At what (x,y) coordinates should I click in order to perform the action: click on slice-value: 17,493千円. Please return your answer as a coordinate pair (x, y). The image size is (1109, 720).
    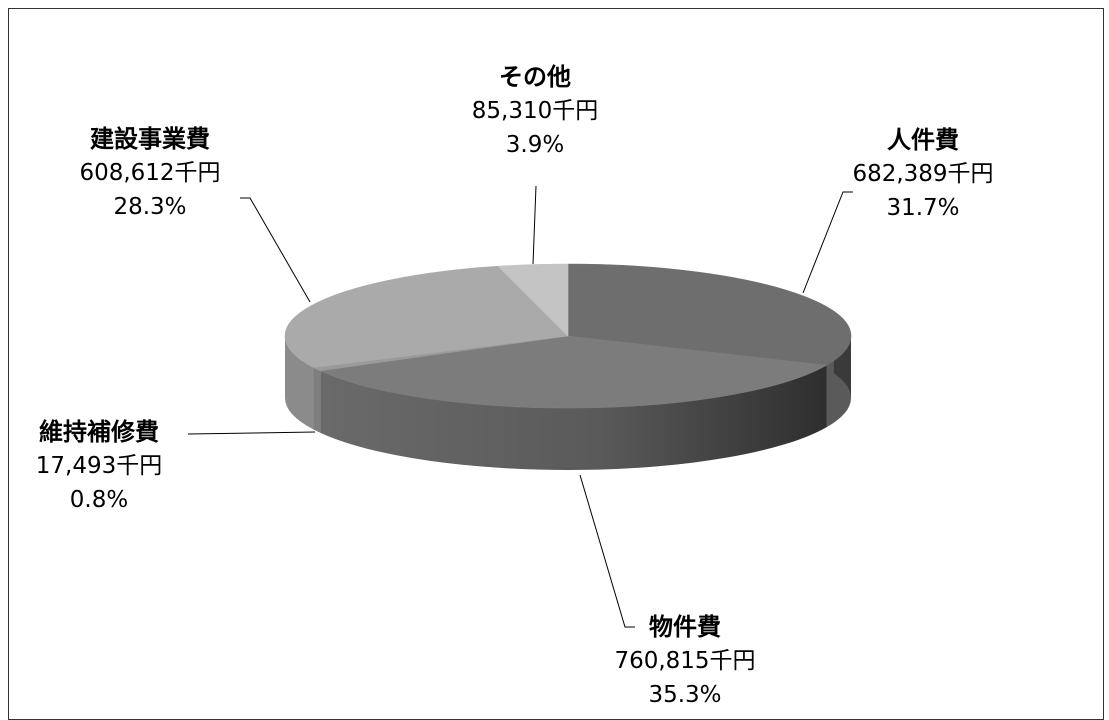
    Looking at the image, I should click on (99, 468).